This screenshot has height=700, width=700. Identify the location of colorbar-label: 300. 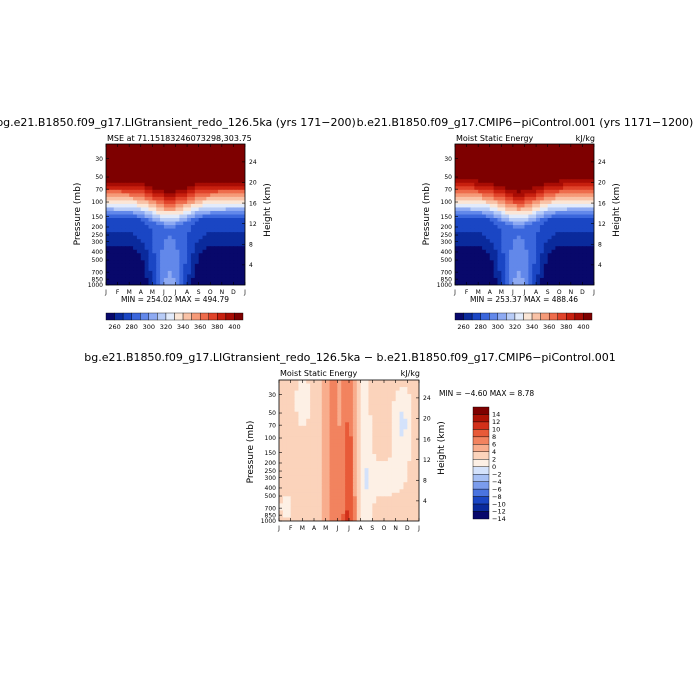
(149, 327).